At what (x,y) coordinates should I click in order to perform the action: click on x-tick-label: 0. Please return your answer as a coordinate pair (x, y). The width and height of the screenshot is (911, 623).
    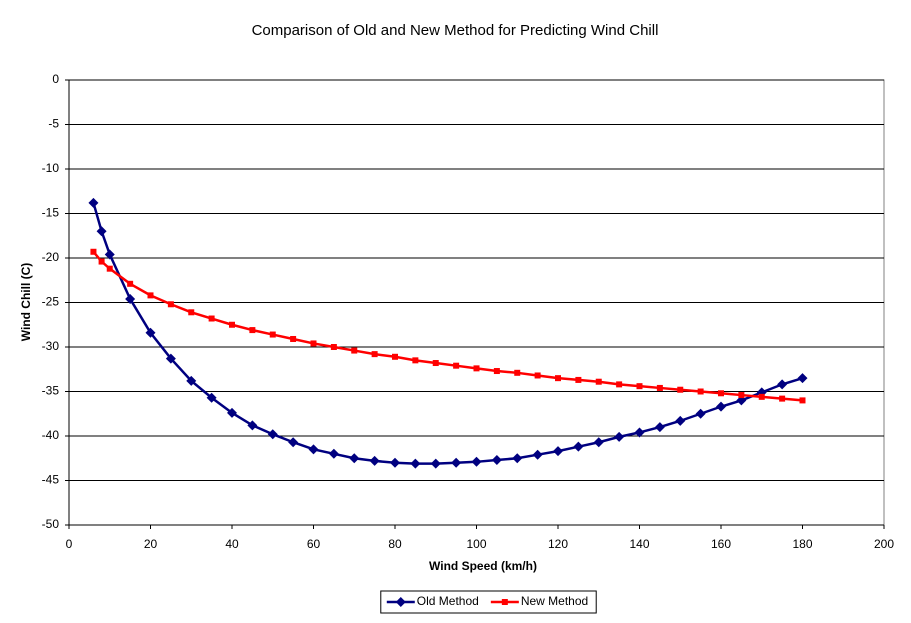
    Looking at the image, I should click on (69, 544).